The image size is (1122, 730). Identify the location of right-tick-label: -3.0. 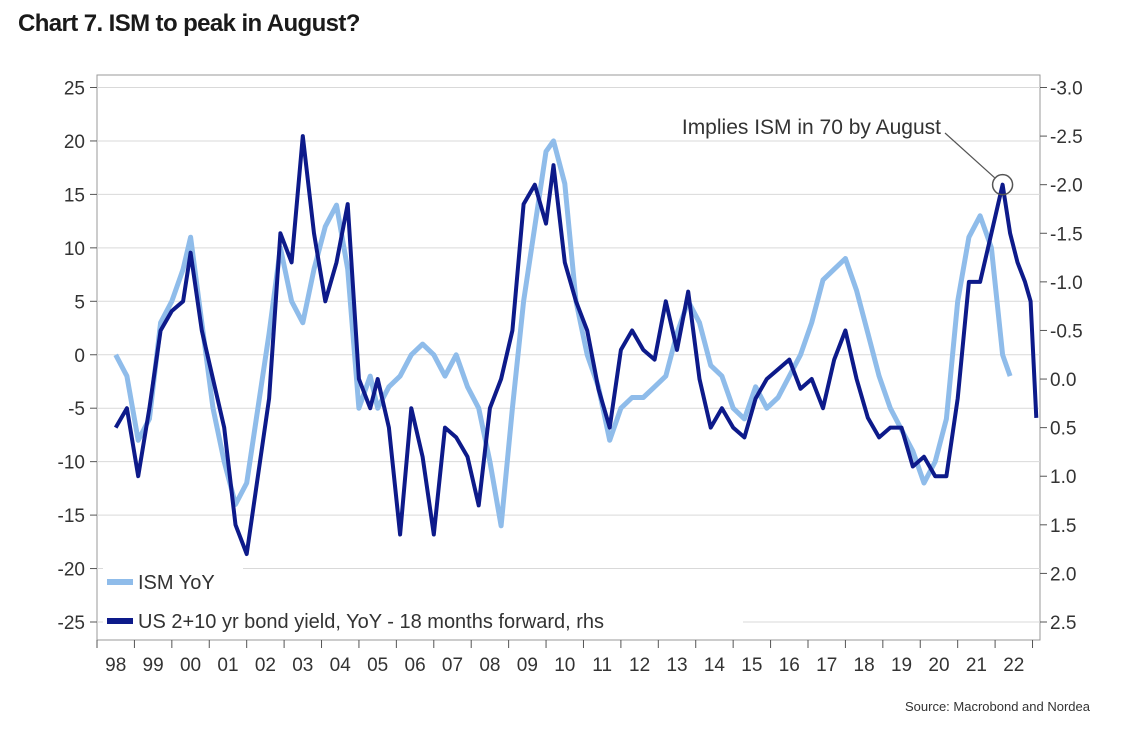
(1066, 89).